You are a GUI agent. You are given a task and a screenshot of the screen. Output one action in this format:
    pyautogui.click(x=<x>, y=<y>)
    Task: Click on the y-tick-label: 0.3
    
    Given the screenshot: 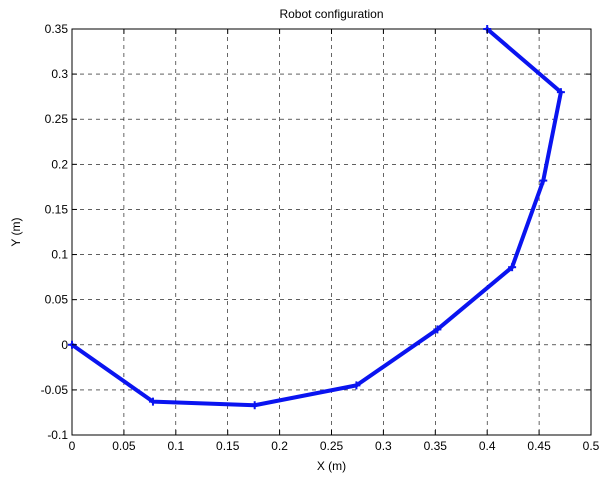 What is the action you would take?
    pyautogui.click(x=59, y=74)
    